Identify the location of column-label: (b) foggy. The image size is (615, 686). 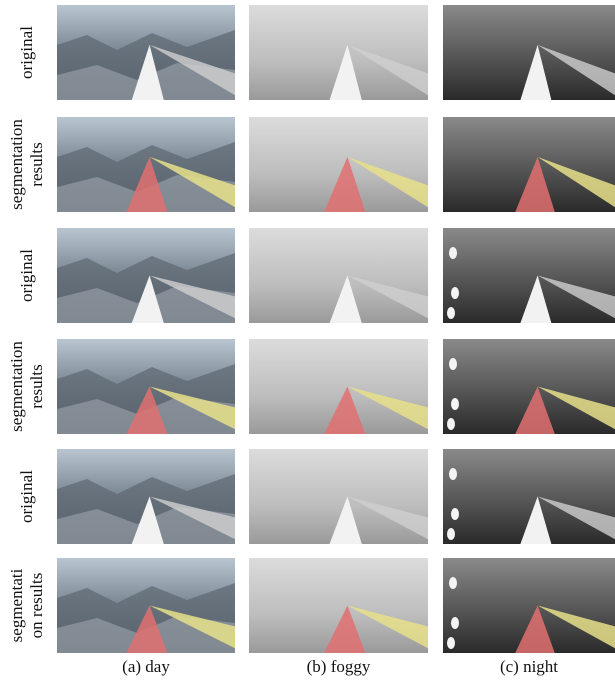
(339, 666).